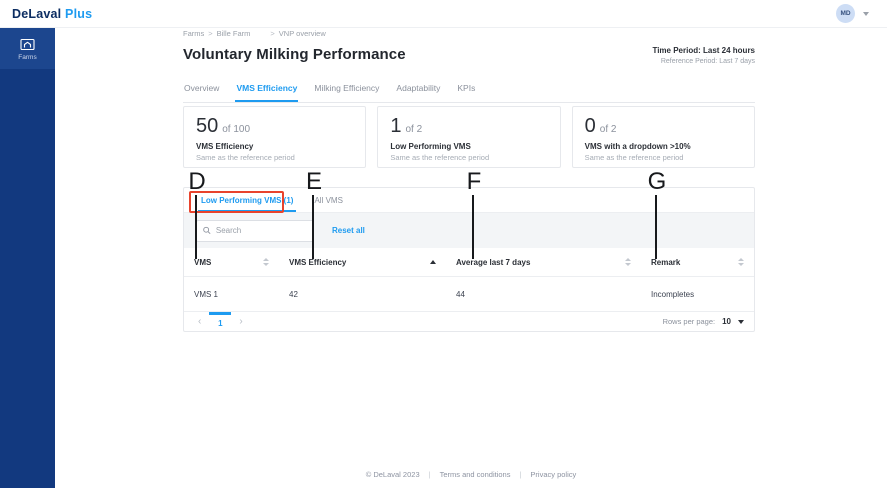 The image size is (887, 488). I want to click on cell-vms: VMS 1, so click(206, 294).